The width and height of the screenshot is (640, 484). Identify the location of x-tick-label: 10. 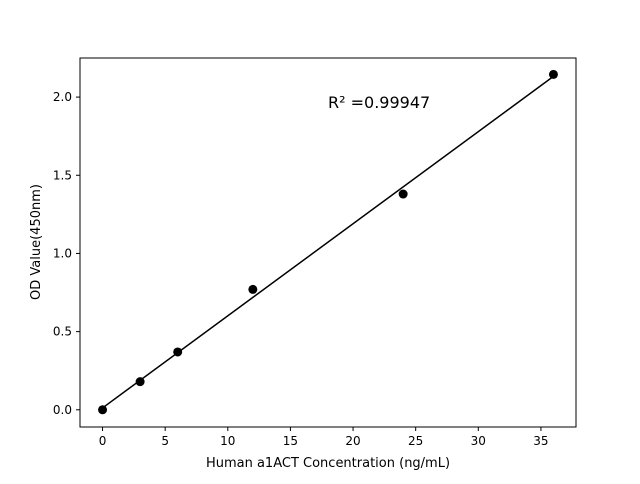
(227, 441).